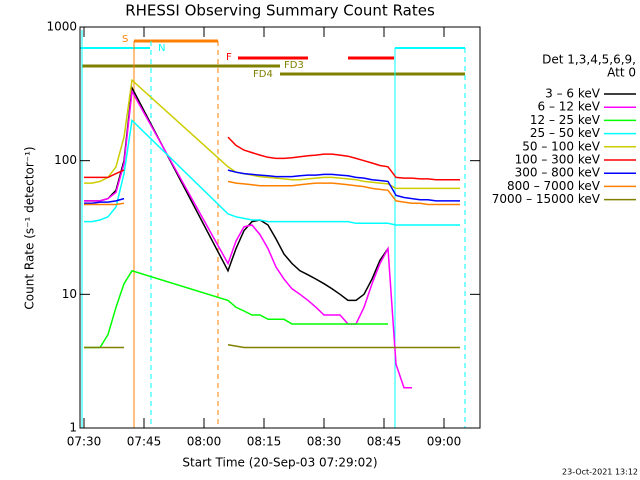 The height and width of the screenshot is (480, 640). What do you see at coordinates (280, 11) in the screenshot?
I see `chart-title: RHESSI Observing Summary Count Rates` at bounding box center [280, 11].